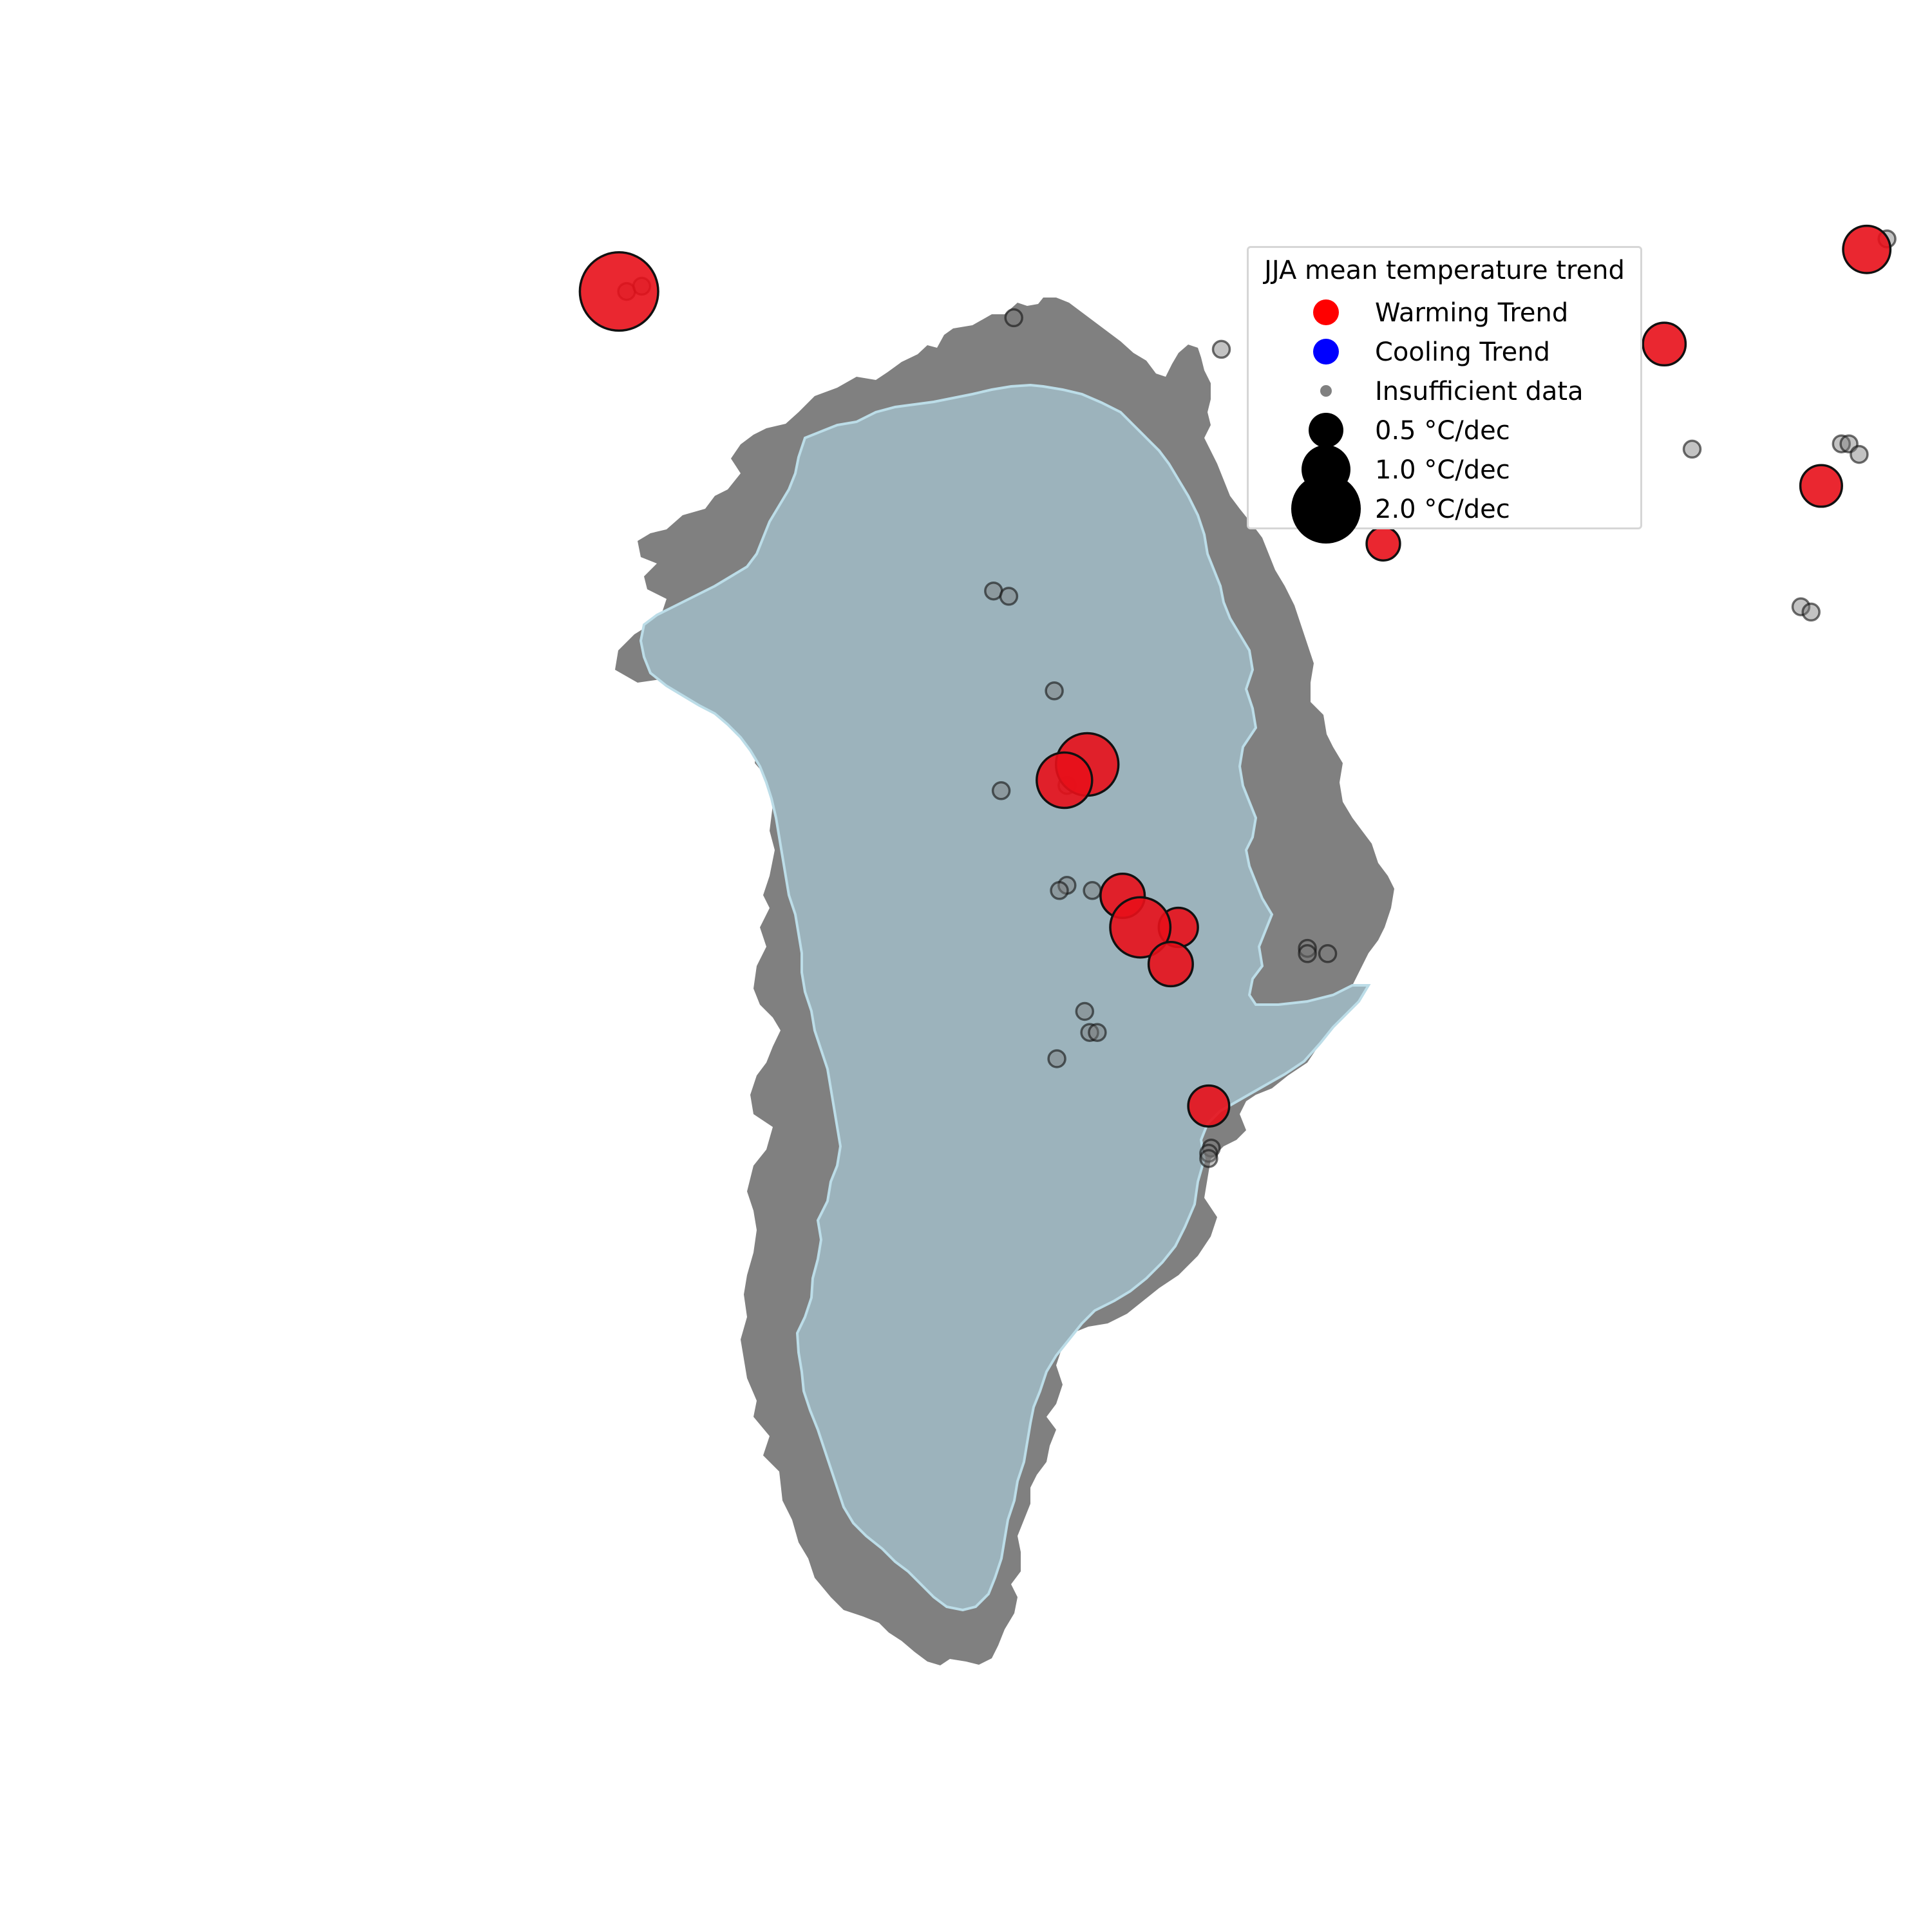 The height and width of the screenshot is (1932, 1932). Describe the element at coordinates (1444, 270) in the screenshot. I see `legend-title: JJA mean temperature trend` at that location.